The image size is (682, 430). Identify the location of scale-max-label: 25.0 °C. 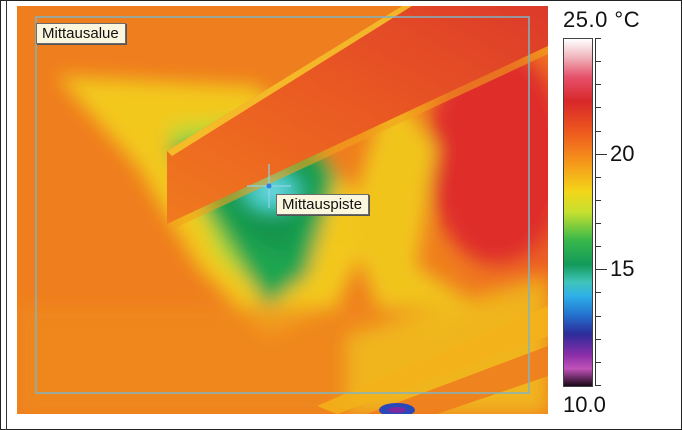
(602, 19).